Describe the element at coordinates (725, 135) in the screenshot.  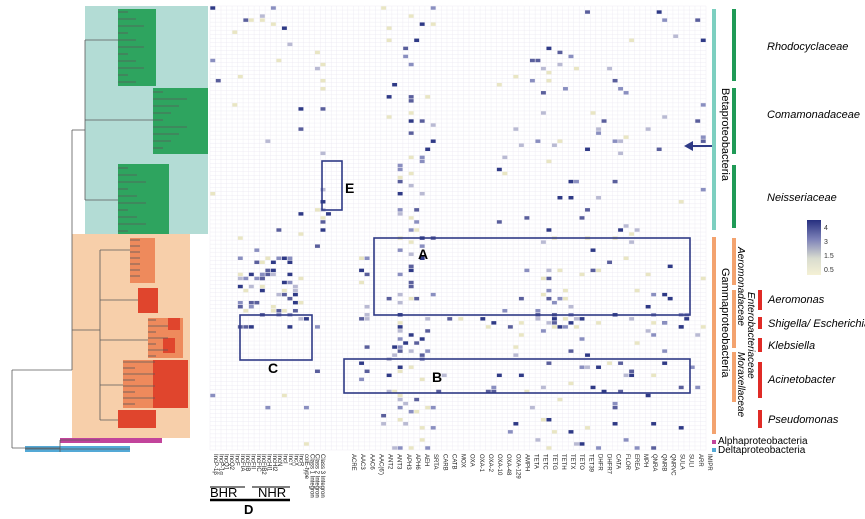
I see `beta-class-label: Betaproteobacteria` at that location.